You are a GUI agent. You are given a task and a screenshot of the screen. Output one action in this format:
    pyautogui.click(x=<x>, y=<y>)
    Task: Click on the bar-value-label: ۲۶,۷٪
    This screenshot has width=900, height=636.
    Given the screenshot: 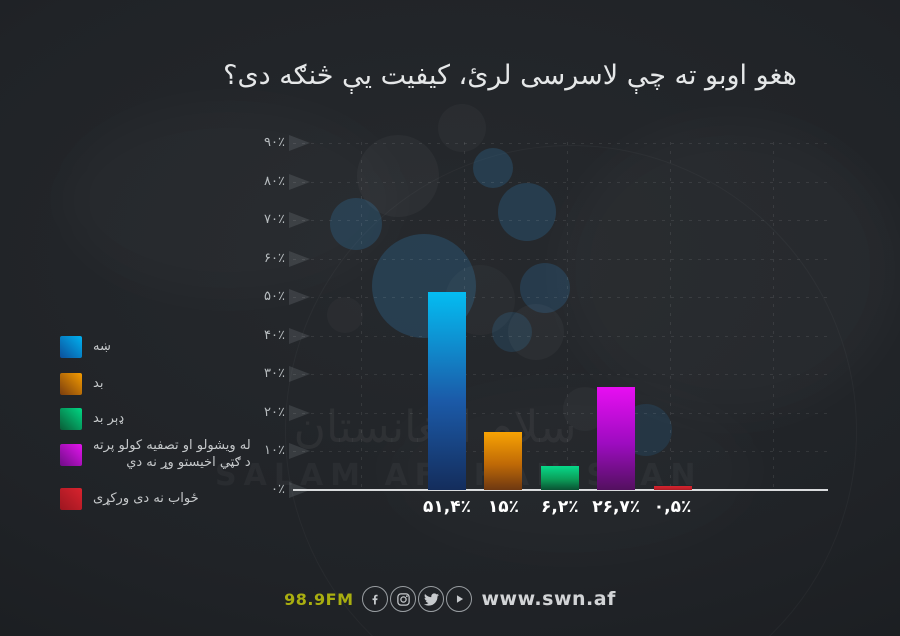 What is the action you would take?
    pyautogui.click(x=616, y=507)
    